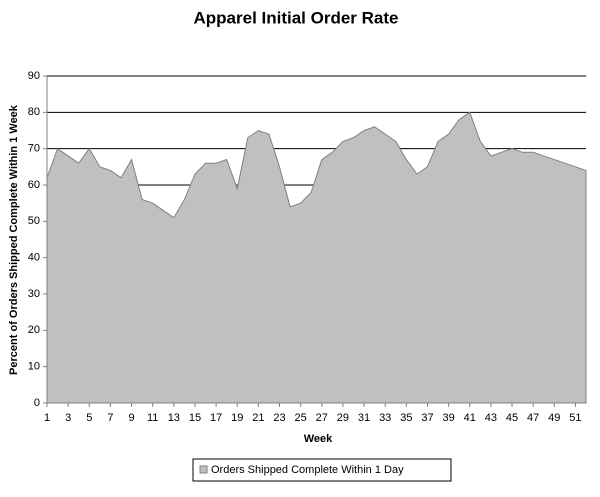 The width and height of the screenshot is (600, 497). Describe the element at coordinates (385, 418) in the screenshot. I see `x-tick-label: 33` at that location.